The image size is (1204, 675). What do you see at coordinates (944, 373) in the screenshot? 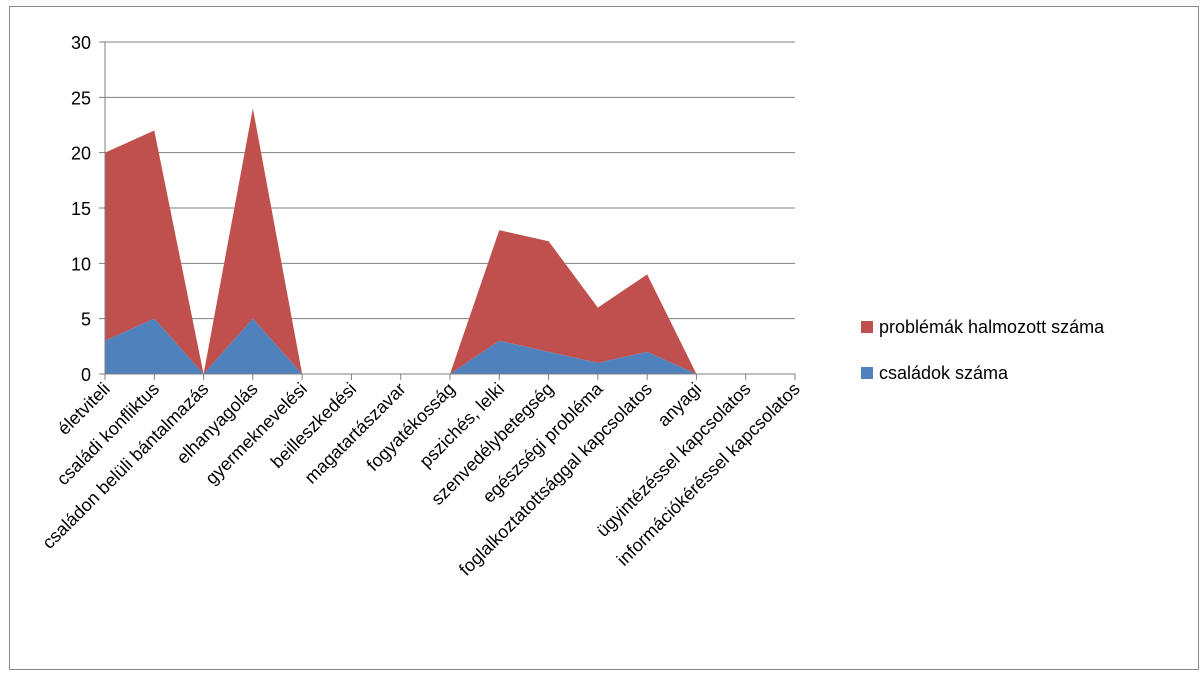
I see `legend-label: családok száma` at bounding box center [944, 373].